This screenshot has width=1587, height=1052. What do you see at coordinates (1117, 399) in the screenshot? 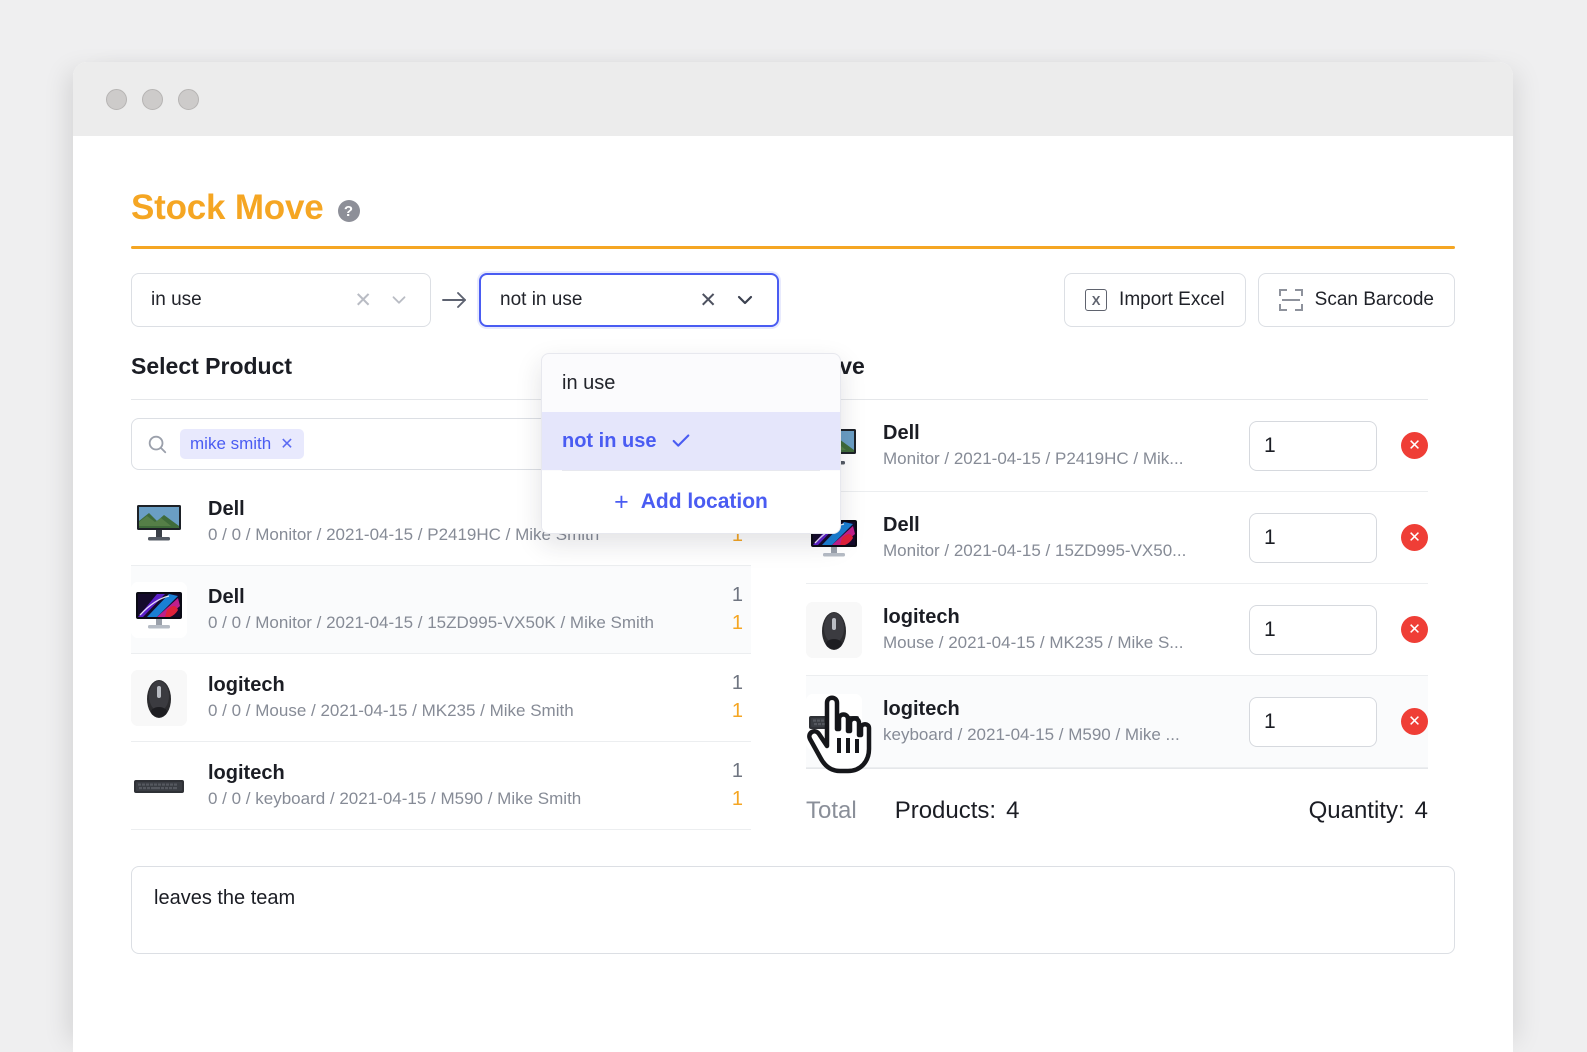
I see `panel-divider` at bounding box center [1117, 399].